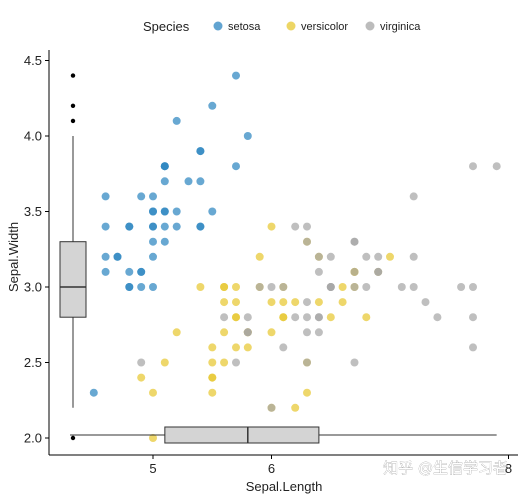 This screenshot has height=498, width=526. Describe the element at coordinates (317, 27) in the screenshot. I see `legend-item-versicolor: versicolor` at that location.